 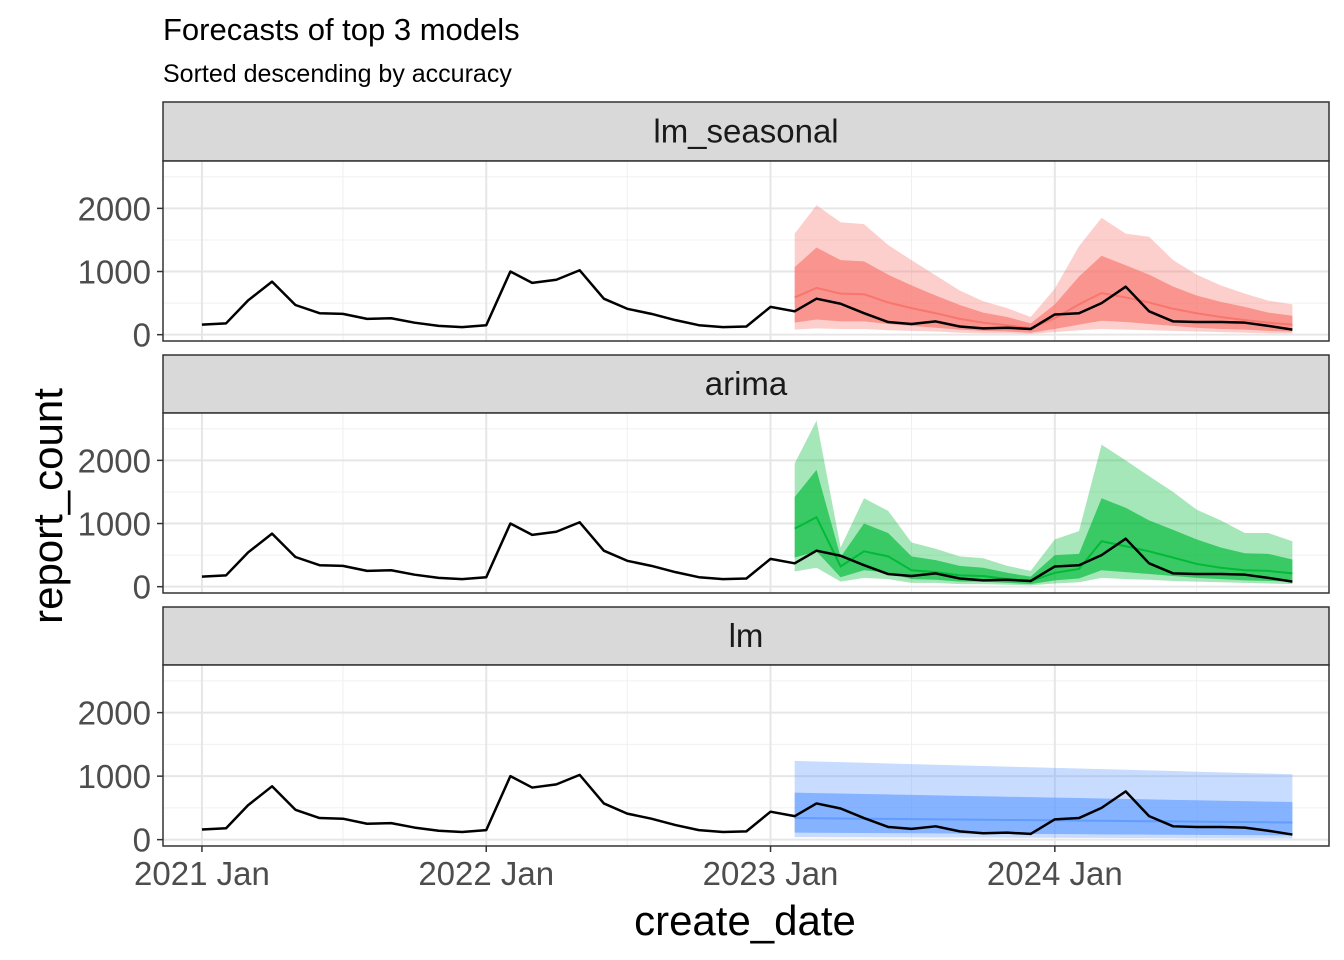 What do you see at coordinates (771, 873) in the screenshot?
I see `x-tick-label: 2023 Jan` at bounding box center [771, 873].